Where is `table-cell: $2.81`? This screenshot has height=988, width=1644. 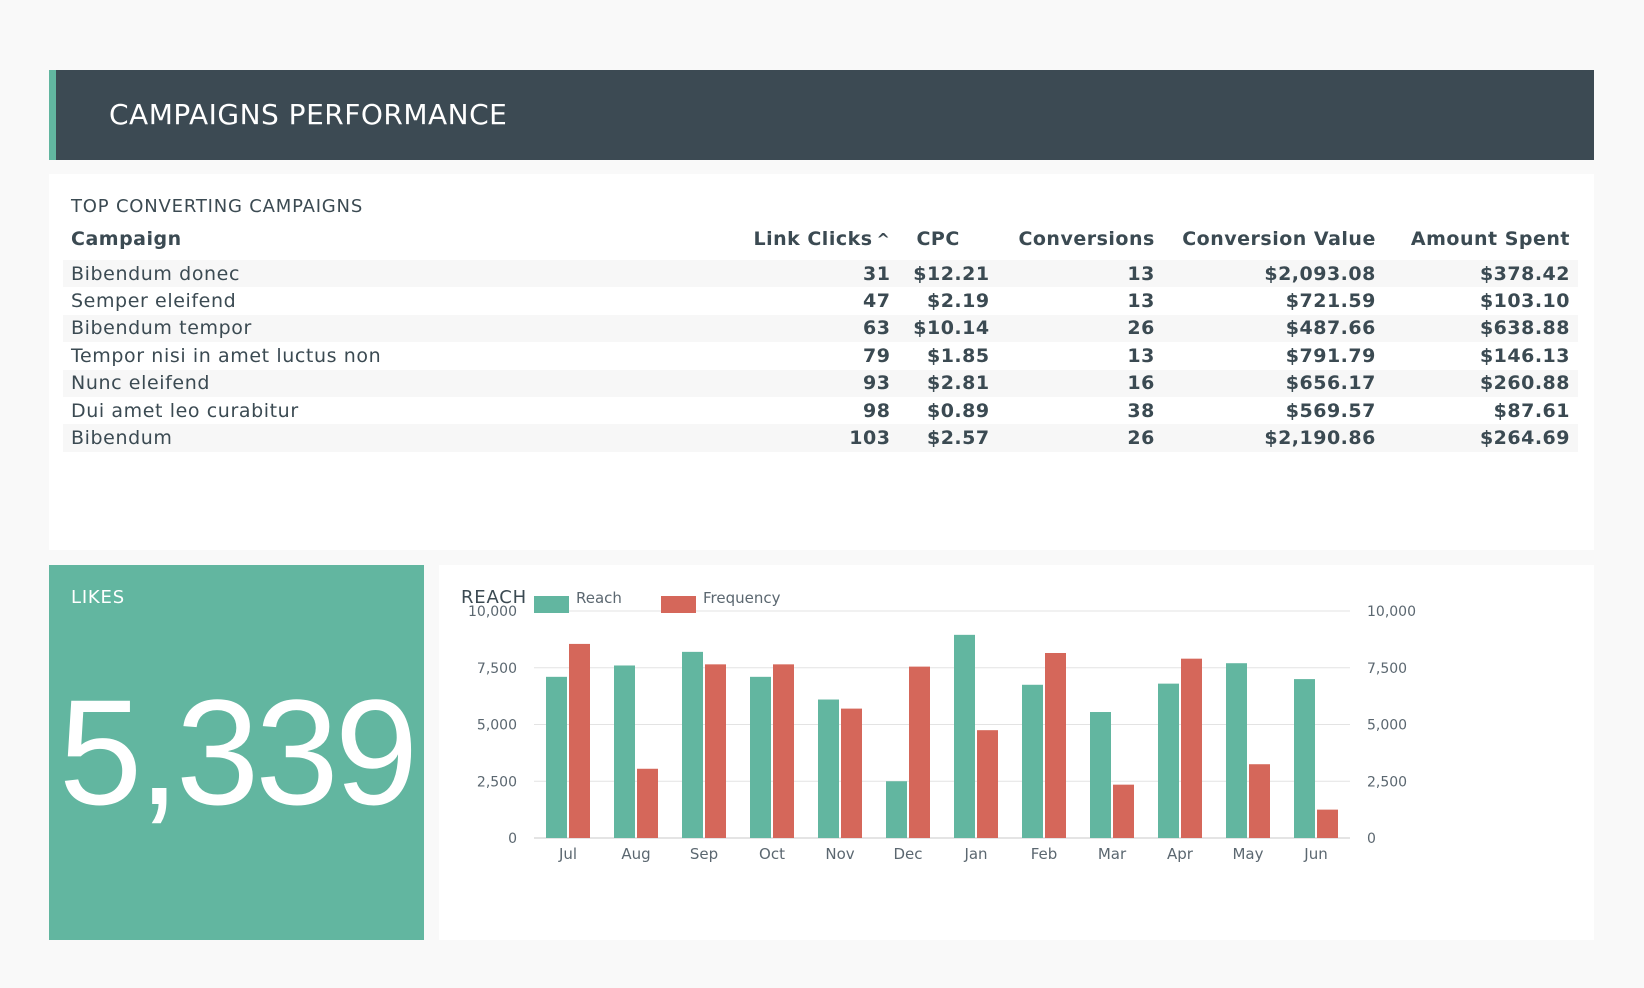 table-cell: $2.81 is located at coordinates (948, 383).